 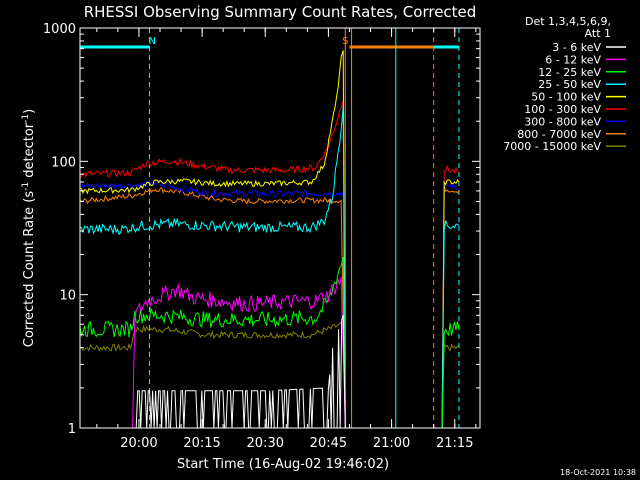 What do you see at coordinates (568, 21) in the screenshot?
I see `legend-title-0: Det 1,3,4,5,6,9,` at bounding box center [568, 21].